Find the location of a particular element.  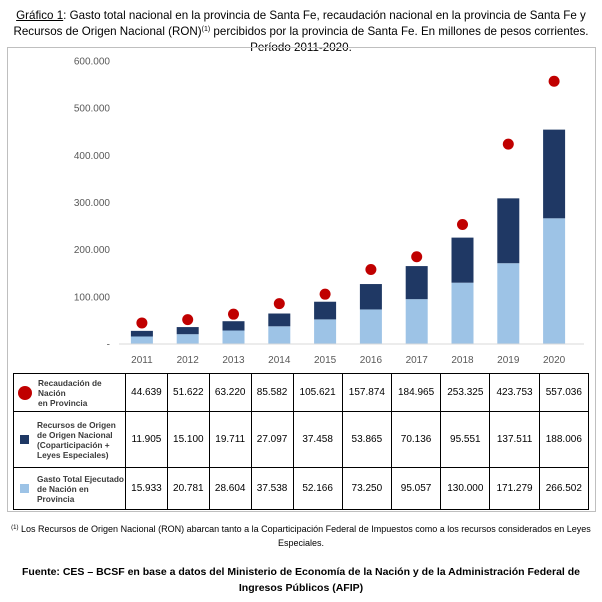

dark-blue-square-icon is located at coordinates (24, 439).